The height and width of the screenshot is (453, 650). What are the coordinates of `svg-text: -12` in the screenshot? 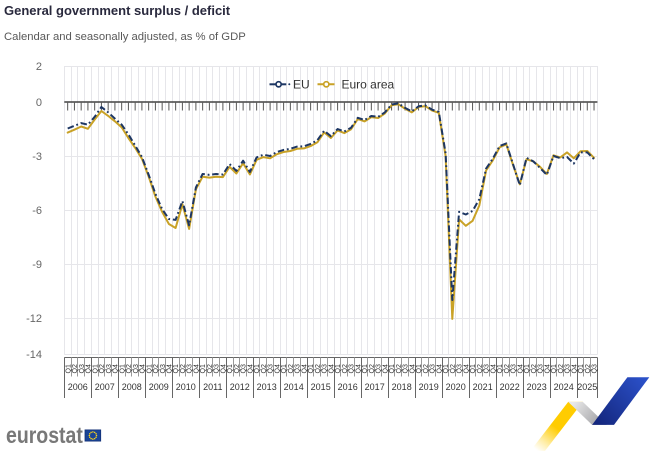 It's located at (34, 319).